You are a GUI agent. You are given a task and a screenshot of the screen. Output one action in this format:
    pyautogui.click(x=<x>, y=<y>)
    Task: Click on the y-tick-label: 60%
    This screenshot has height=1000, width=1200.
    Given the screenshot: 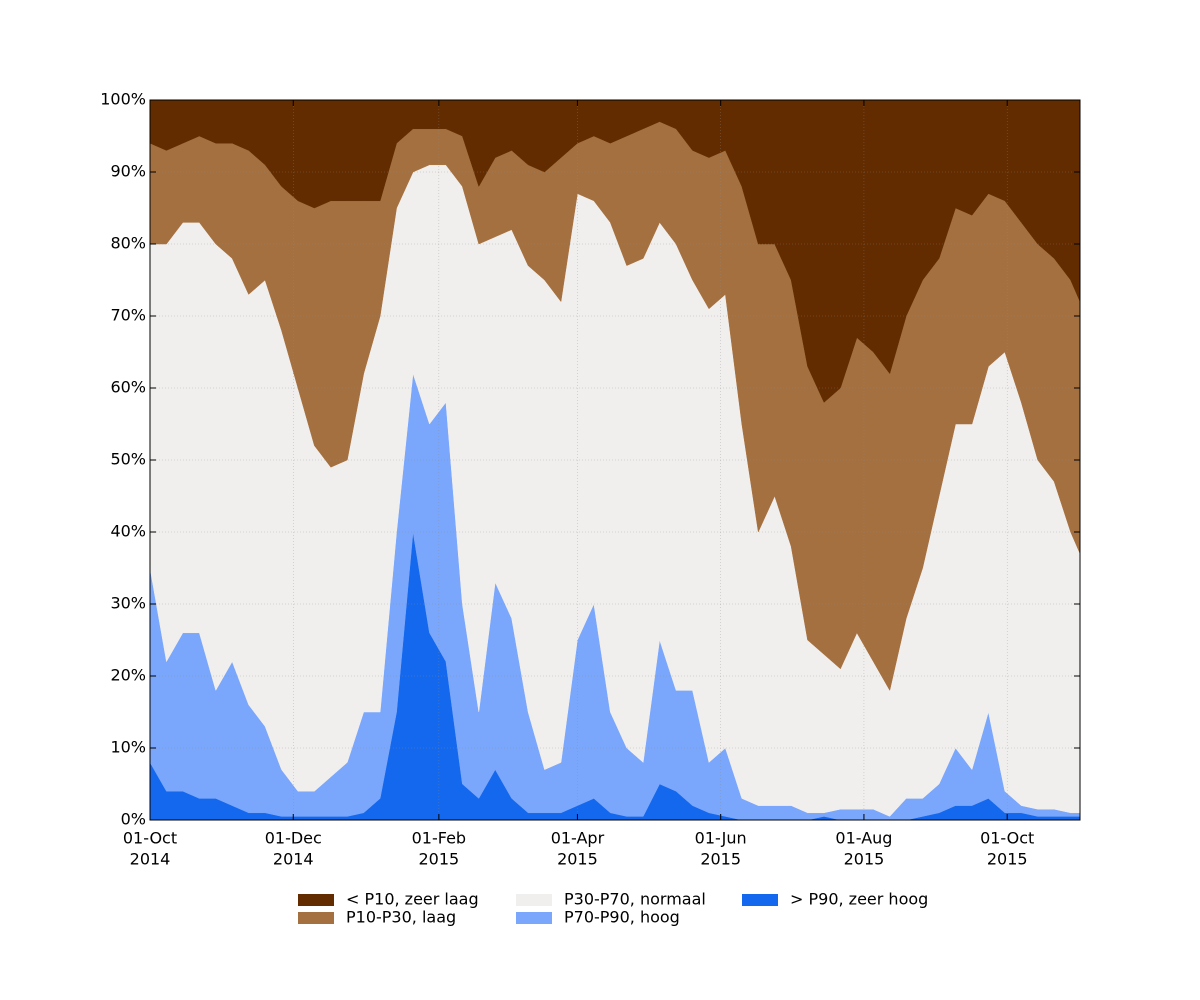 What is the action you would take?
    pyautogui.click(x=128, y=387)
    